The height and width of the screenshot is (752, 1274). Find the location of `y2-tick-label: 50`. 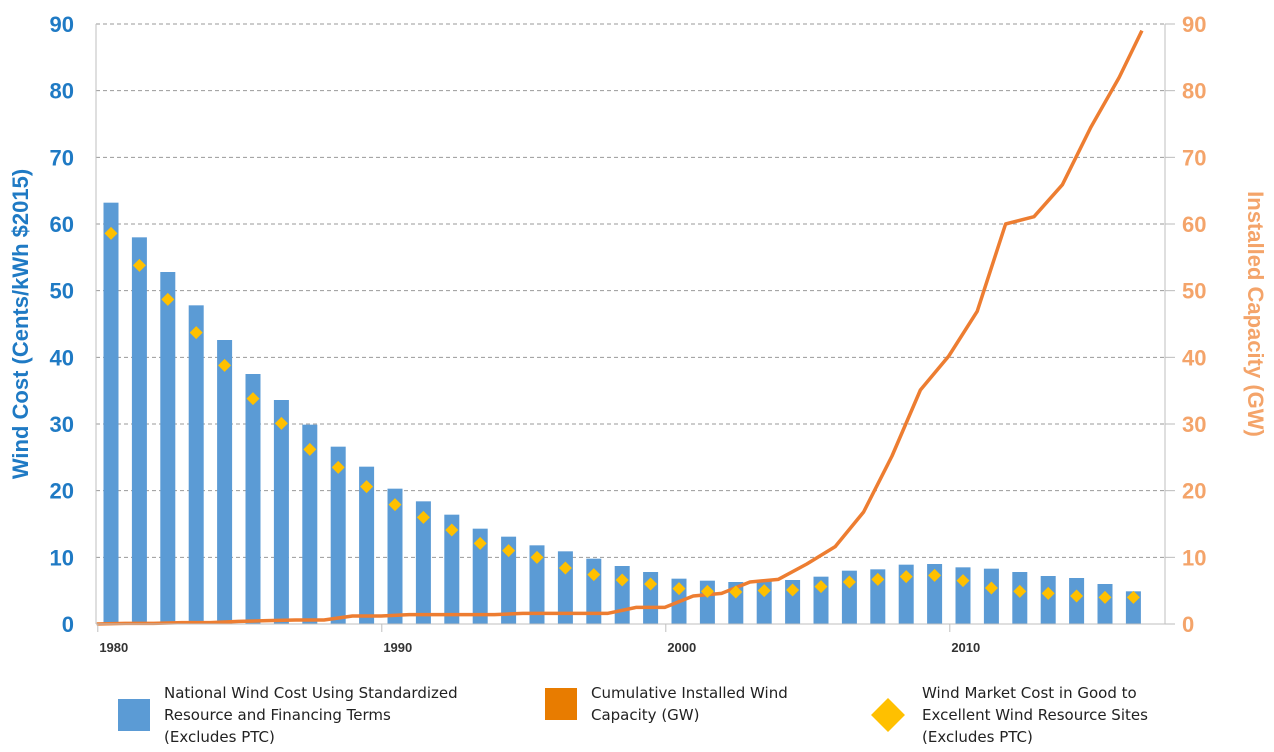

y2-tick-label: 50 is located at coordinates (1194, 291).